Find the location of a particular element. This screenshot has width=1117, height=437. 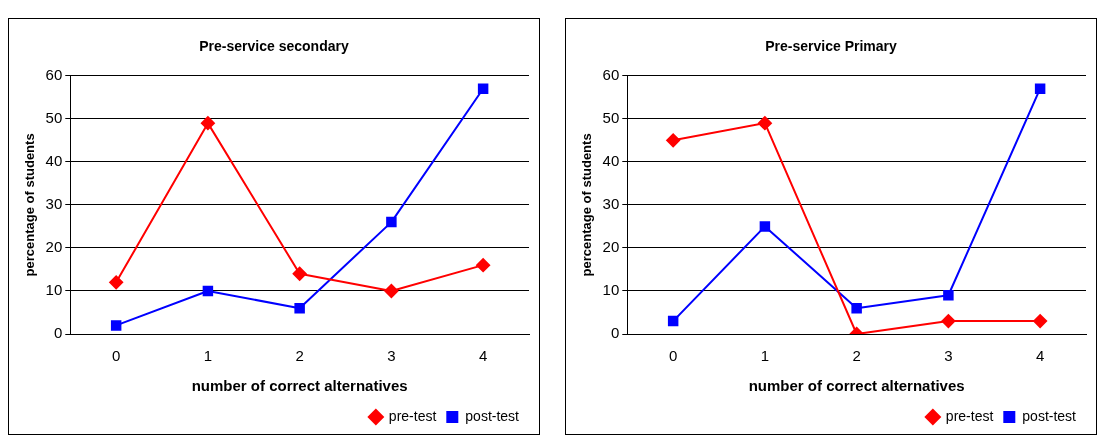

chart-title: Pre-service Primary is located at coordinates (831, 46).